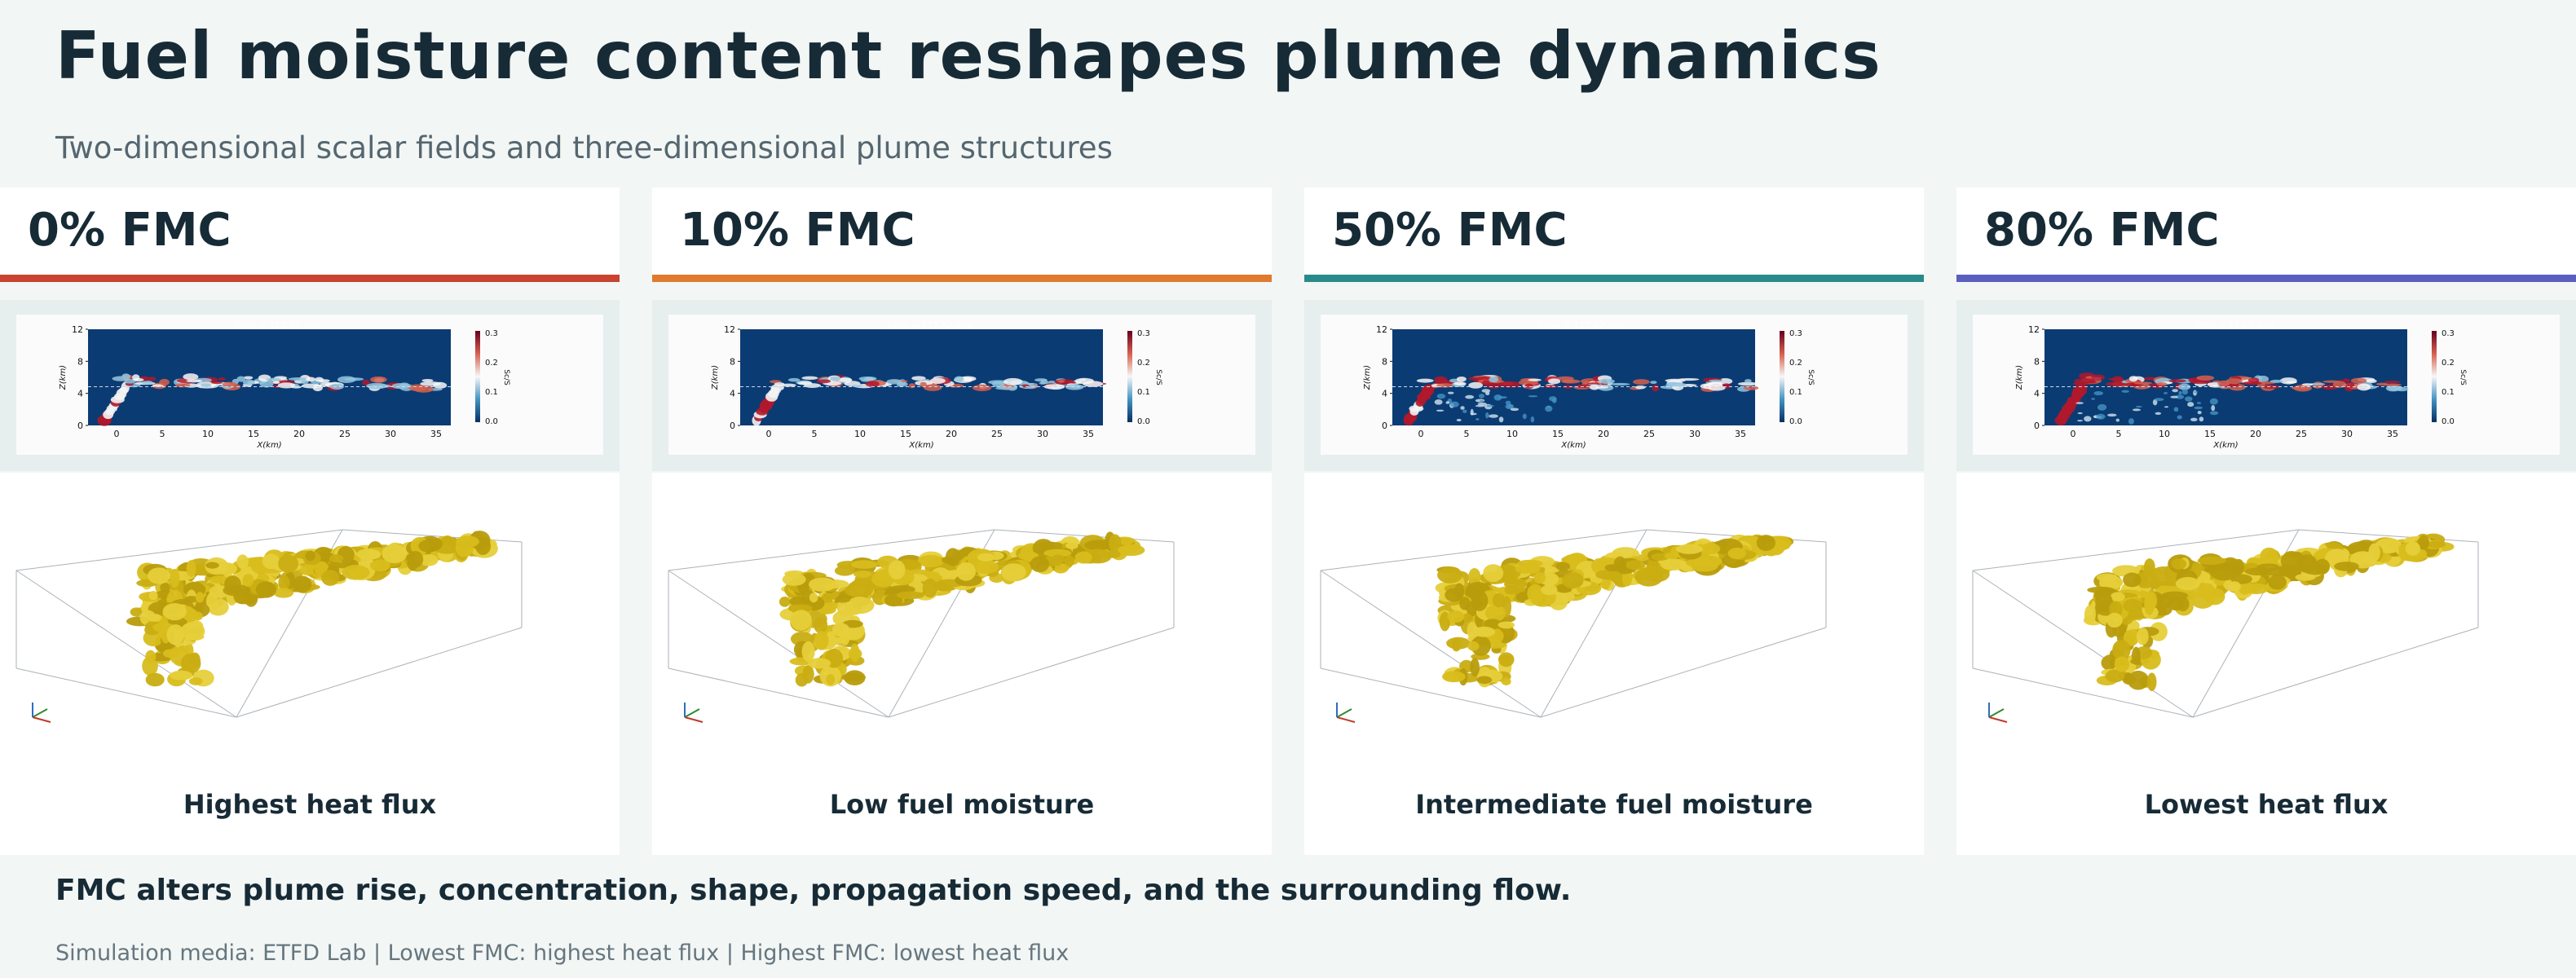  What do you see at coordinates (797, 230) in the screenshot?
I see `panel-label: 10% FMC` at bounding box center [797, 230].